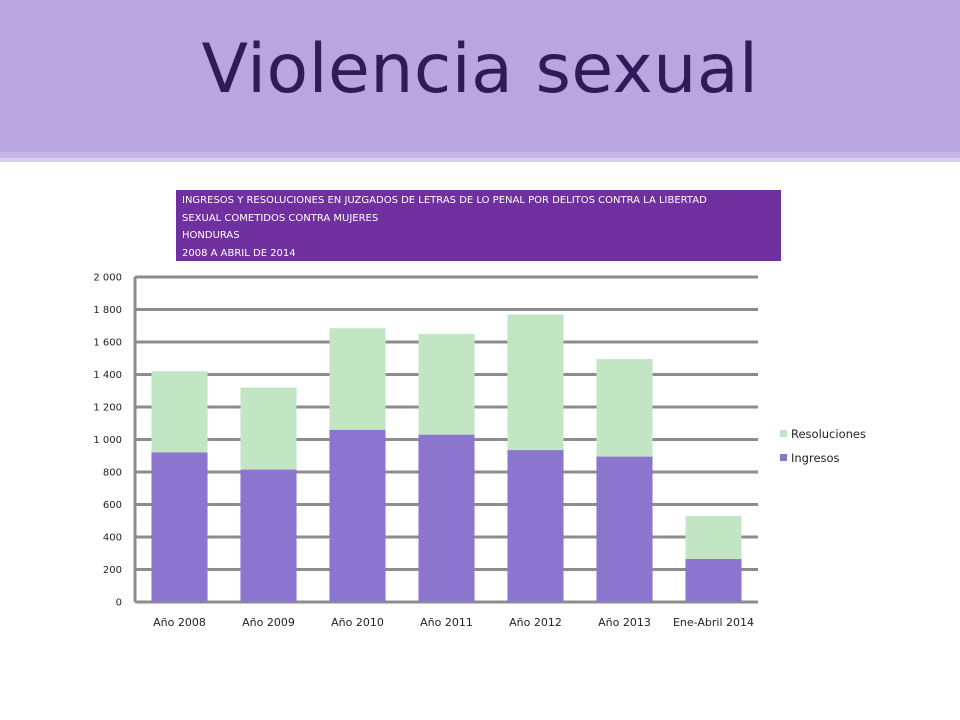 This screenshot has height=720, width=960. What do you see at coordinates (112, 570) in the screenshot?
I see `y-tick-label: 200` at bounding box center [112, 570].